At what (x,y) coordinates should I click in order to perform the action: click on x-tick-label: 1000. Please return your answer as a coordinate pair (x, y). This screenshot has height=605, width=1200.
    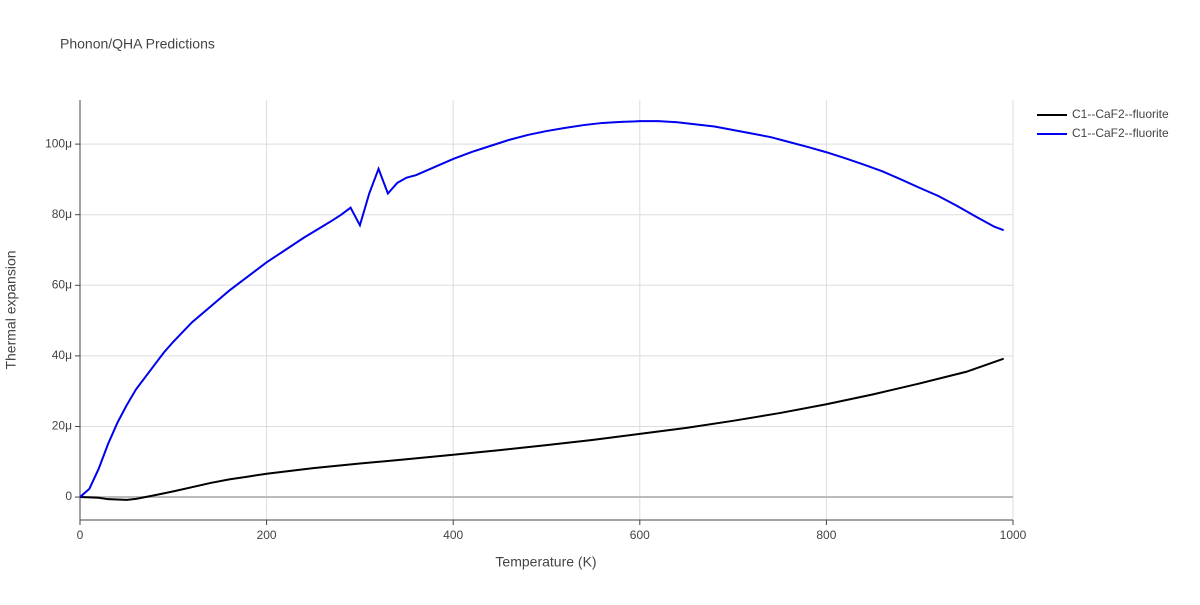
    Looking at the image, I should click on (1013, 535).